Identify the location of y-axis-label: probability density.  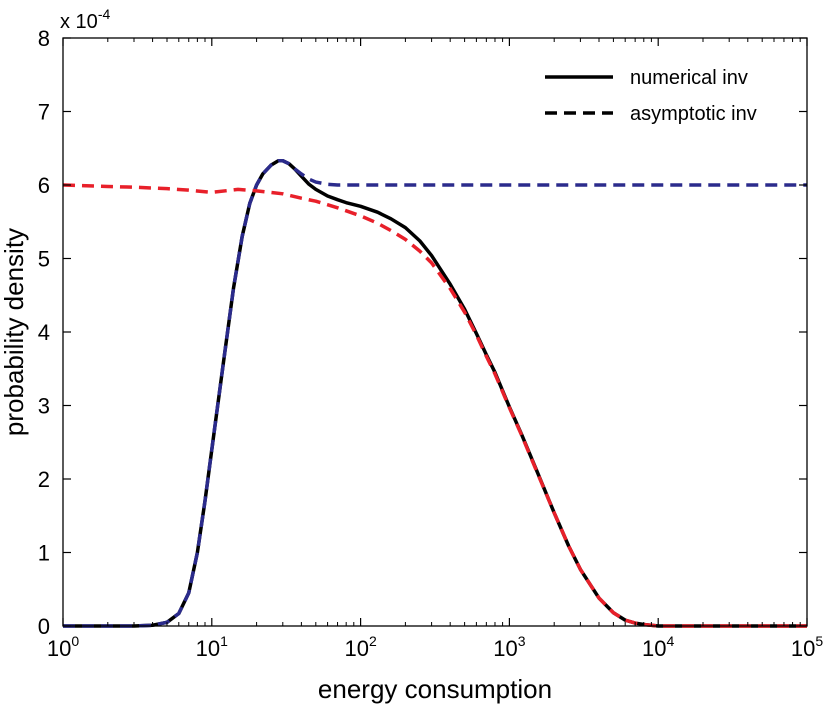
(14, 332).